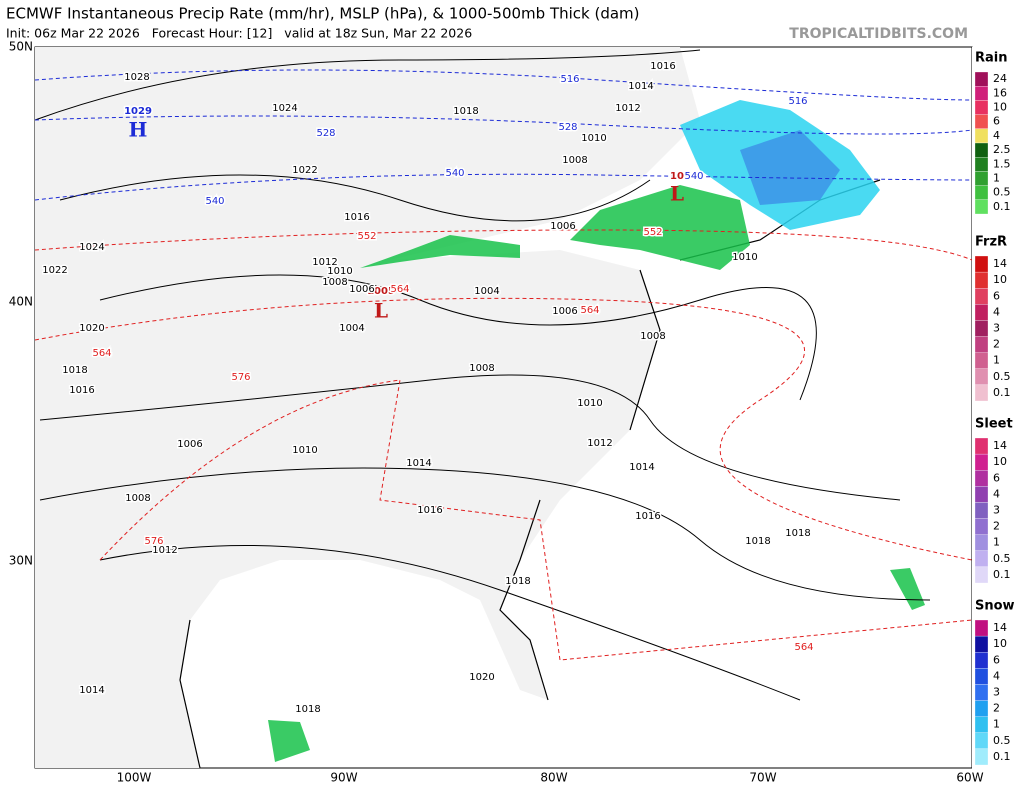 The height and width of the screenshot is (790, 1024). What do you see at coordinates (138, 111) in the screenshot?
I see `center-pressure: 1029` at bounding box center [138, 111].